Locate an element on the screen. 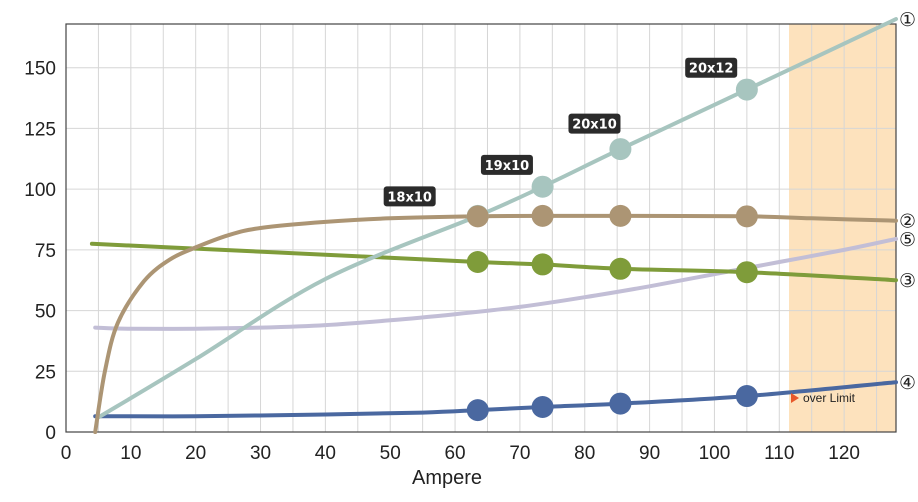 Image resolution: width=918 pixels, height=502 pixels. x-tick-label: 80 is located at coordinates (584, 453).